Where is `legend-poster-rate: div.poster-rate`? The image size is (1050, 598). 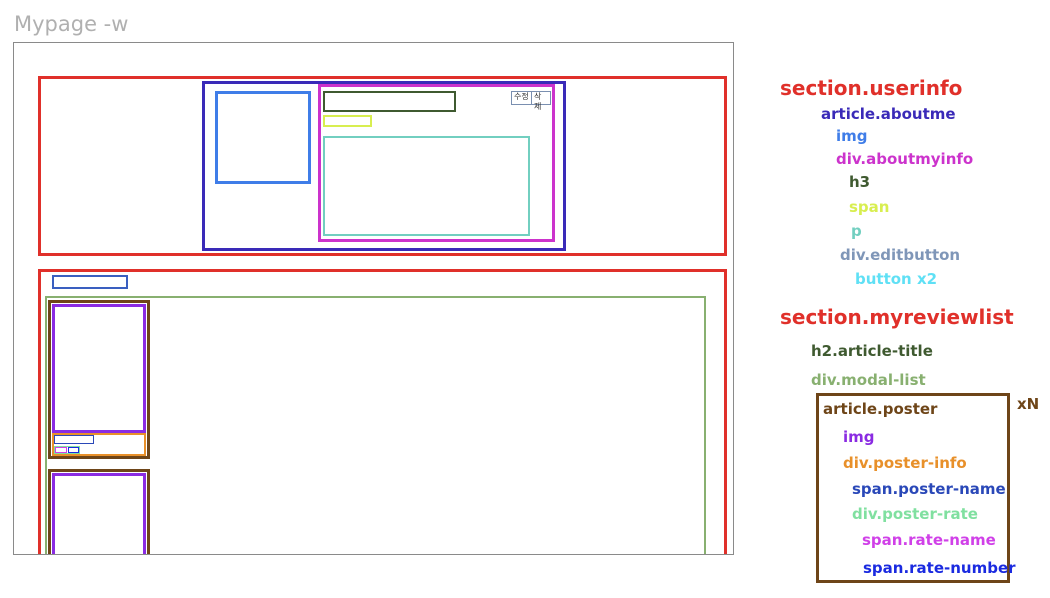
legend-poster-rate: div.poster-rate is located at coordinates (915, 514).